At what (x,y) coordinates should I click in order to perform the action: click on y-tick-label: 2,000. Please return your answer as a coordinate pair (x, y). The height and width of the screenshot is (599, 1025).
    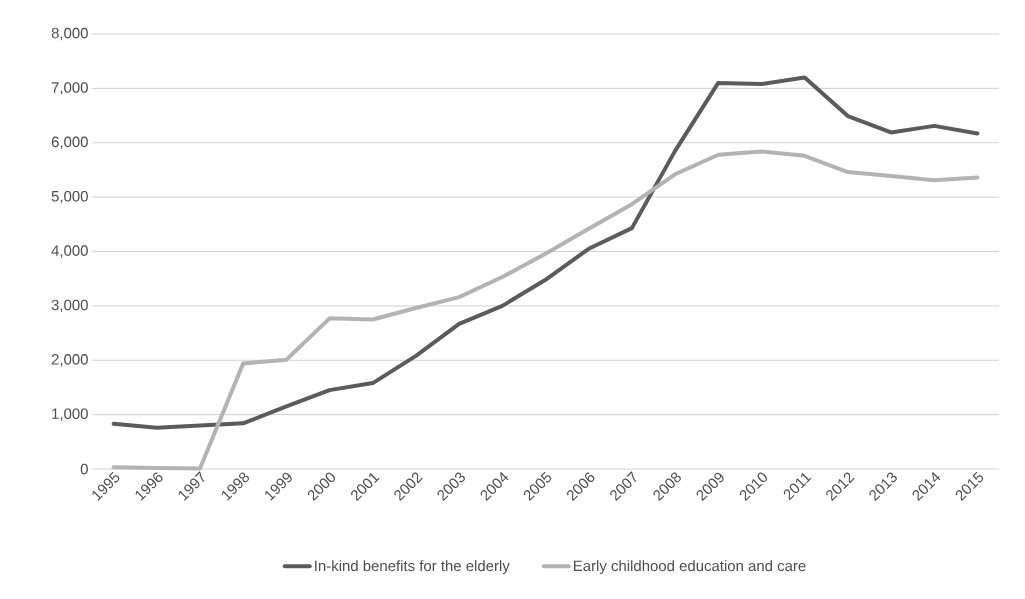
    Looking at the image, I should click on (69, 360).